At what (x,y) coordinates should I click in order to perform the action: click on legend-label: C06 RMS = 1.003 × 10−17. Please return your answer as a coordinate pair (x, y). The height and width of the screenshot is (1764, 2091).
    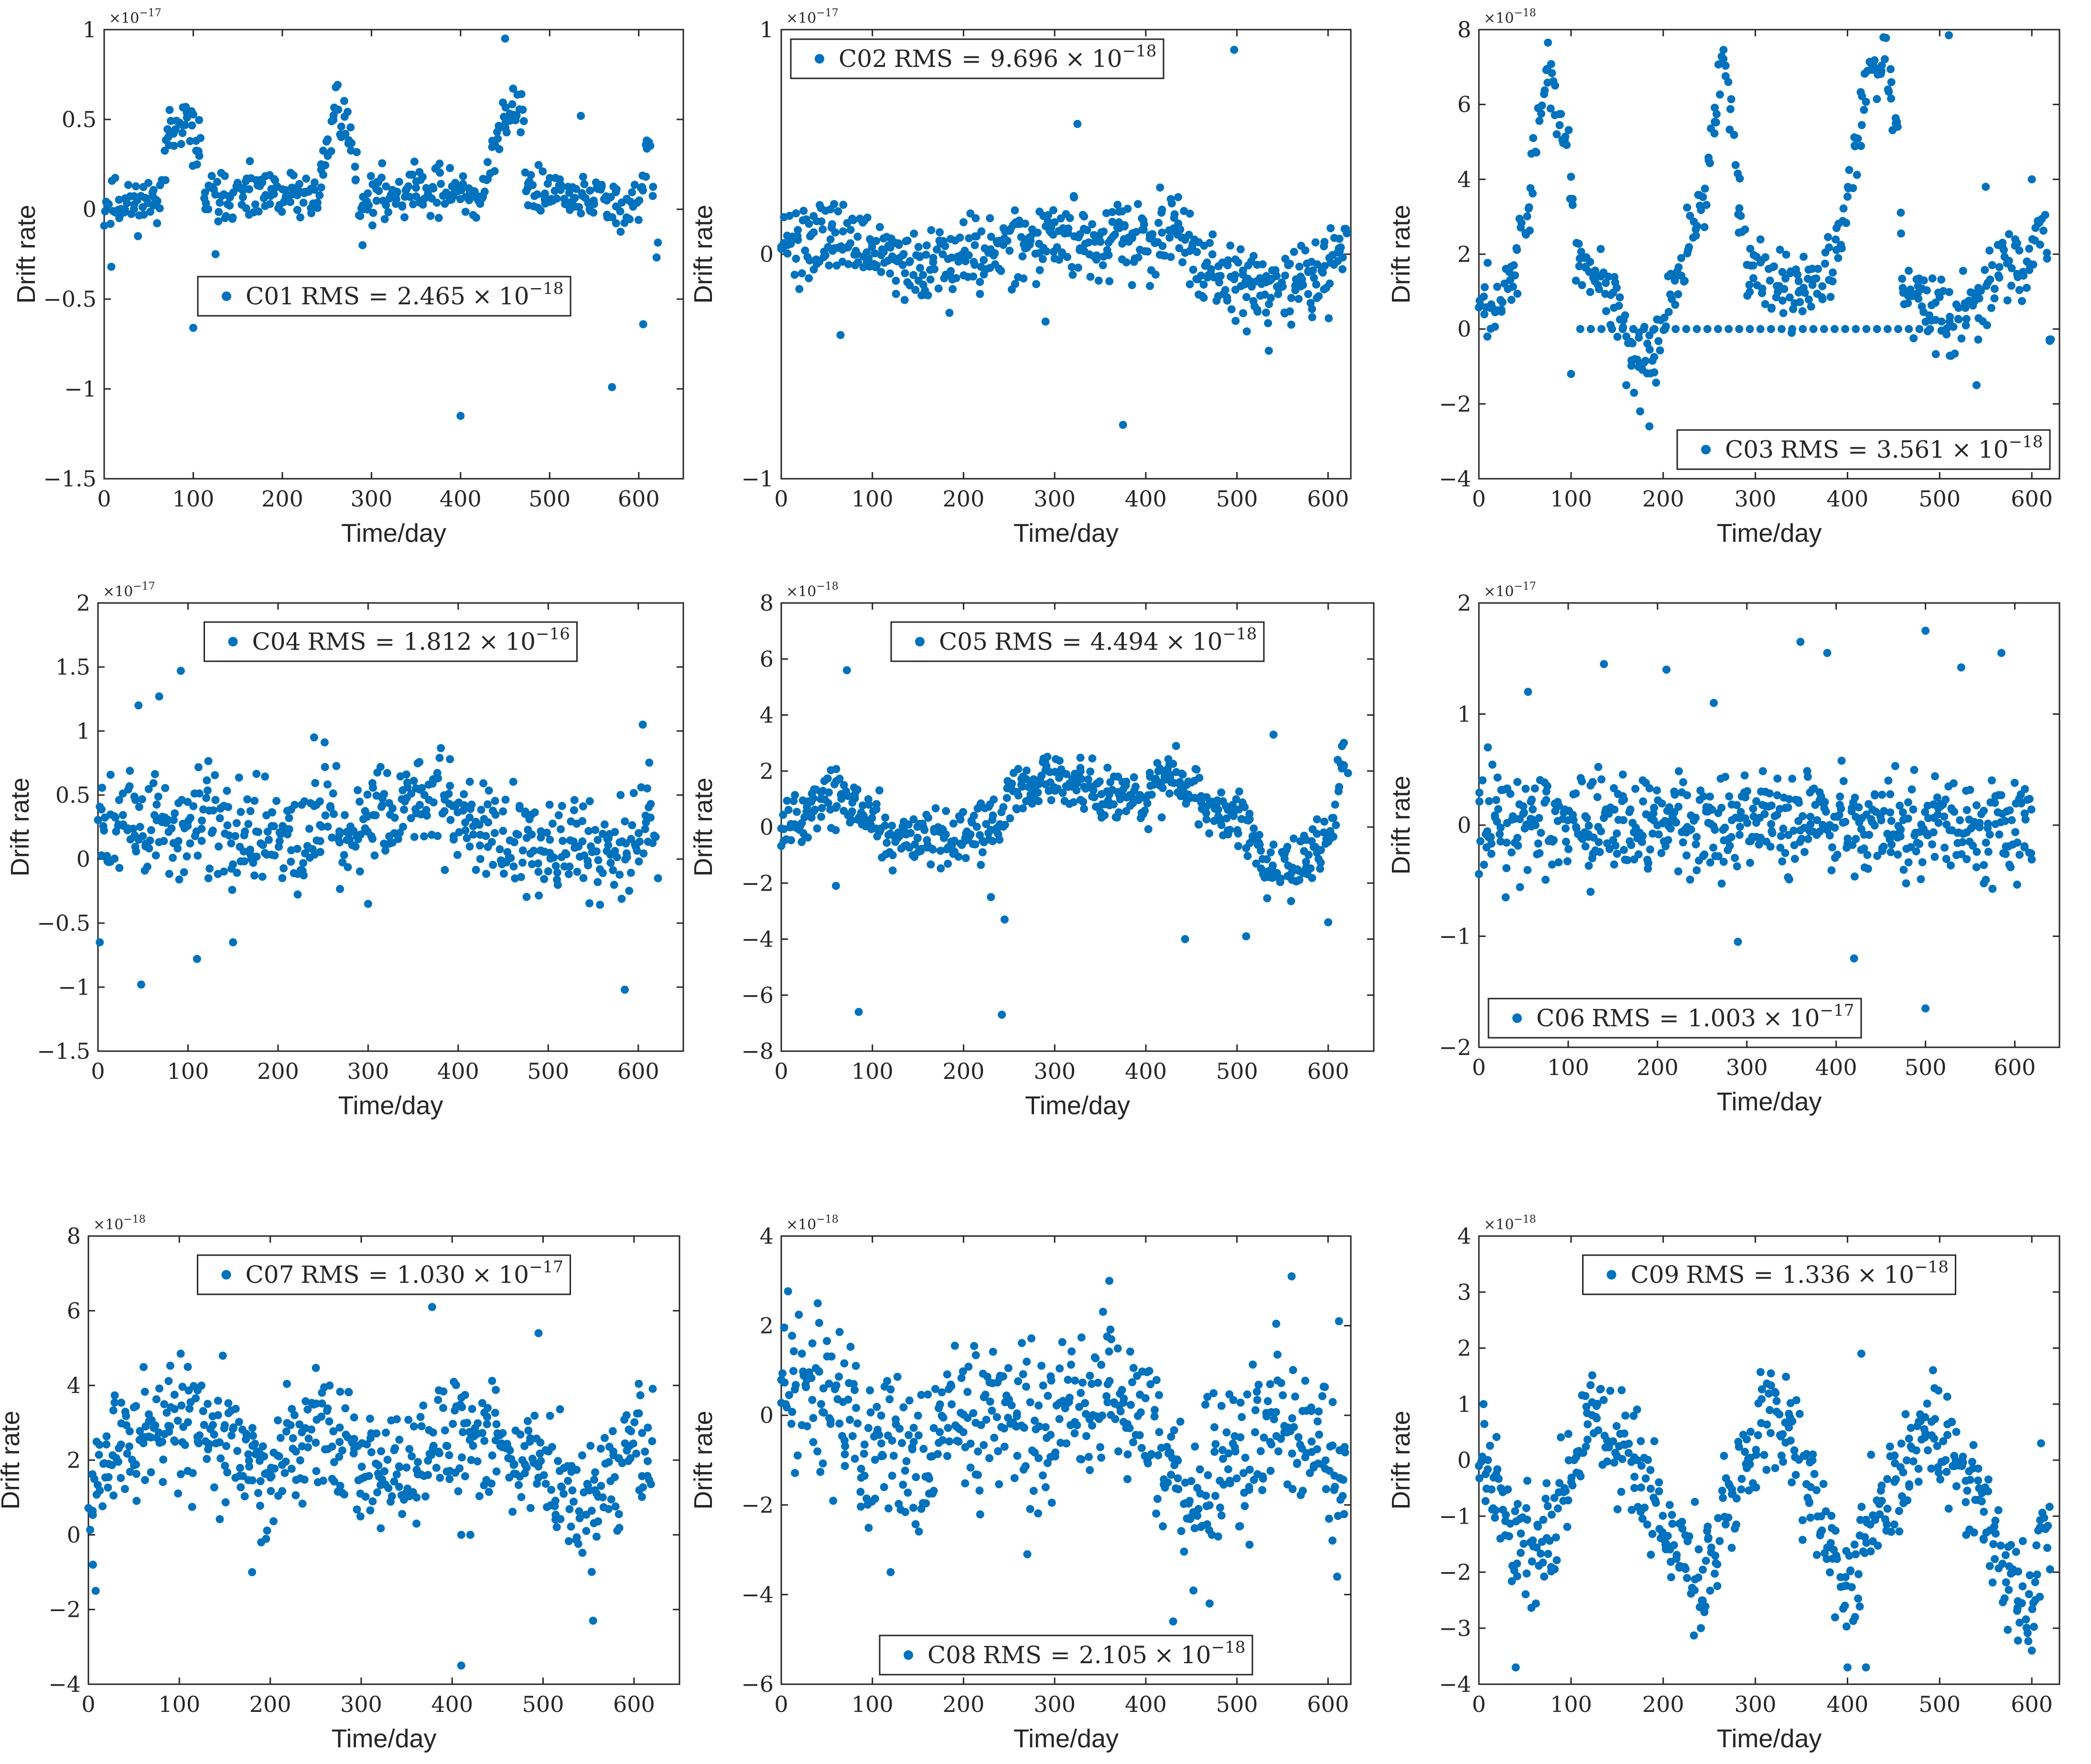
    Looking at the image, I should click on (1695, 1016).